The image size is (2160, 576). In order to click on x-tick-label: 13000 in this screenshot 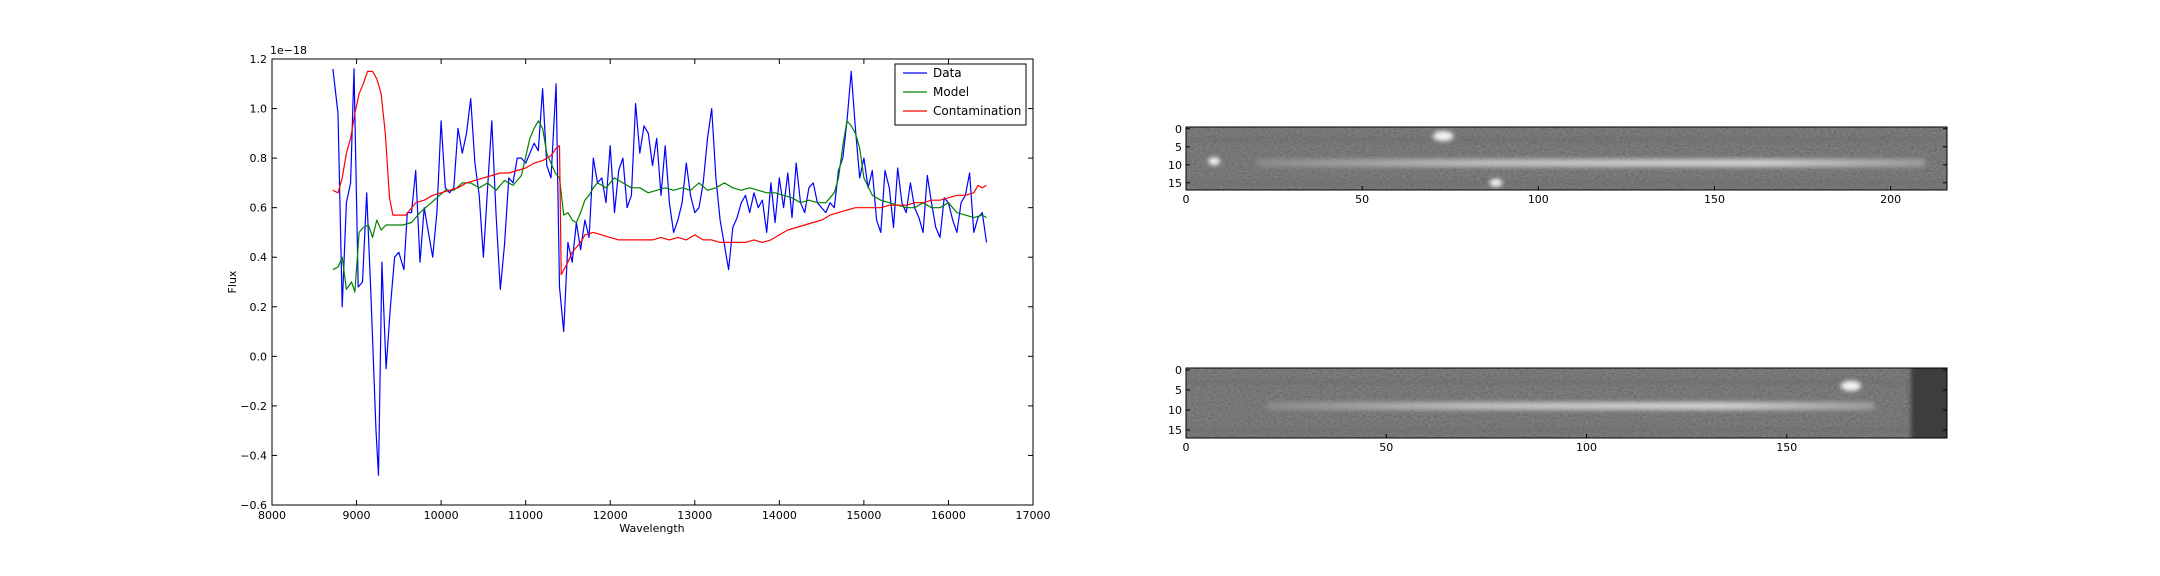, I will do `click(694, 515)`.